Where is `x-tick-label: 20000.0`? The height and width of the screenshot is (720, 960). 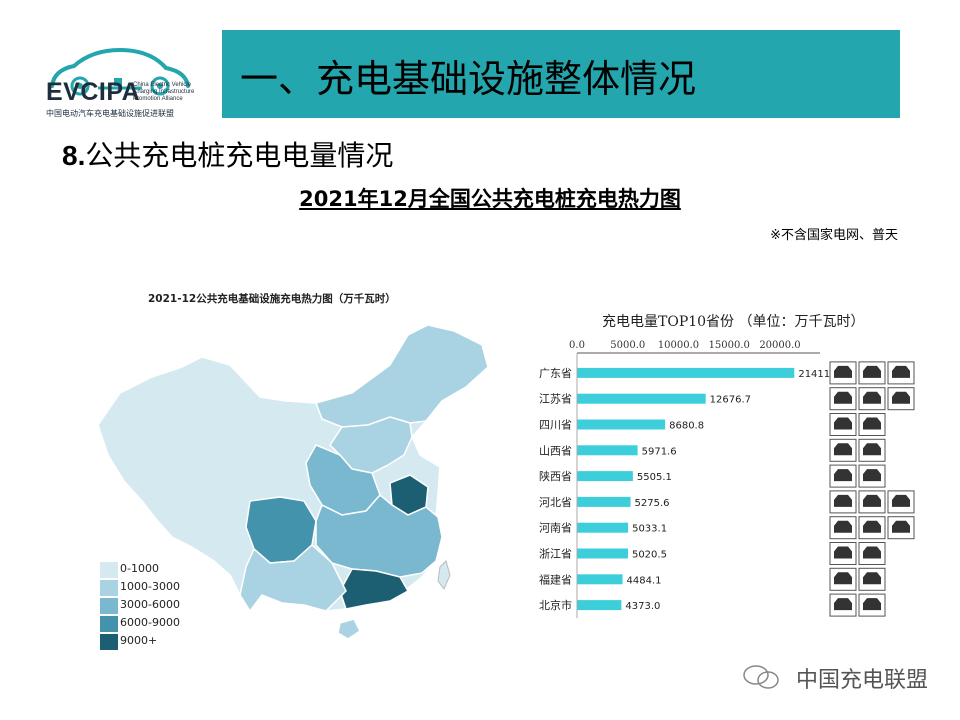
x-tick-label: 20000.0 is located at coordinates (779, 345).